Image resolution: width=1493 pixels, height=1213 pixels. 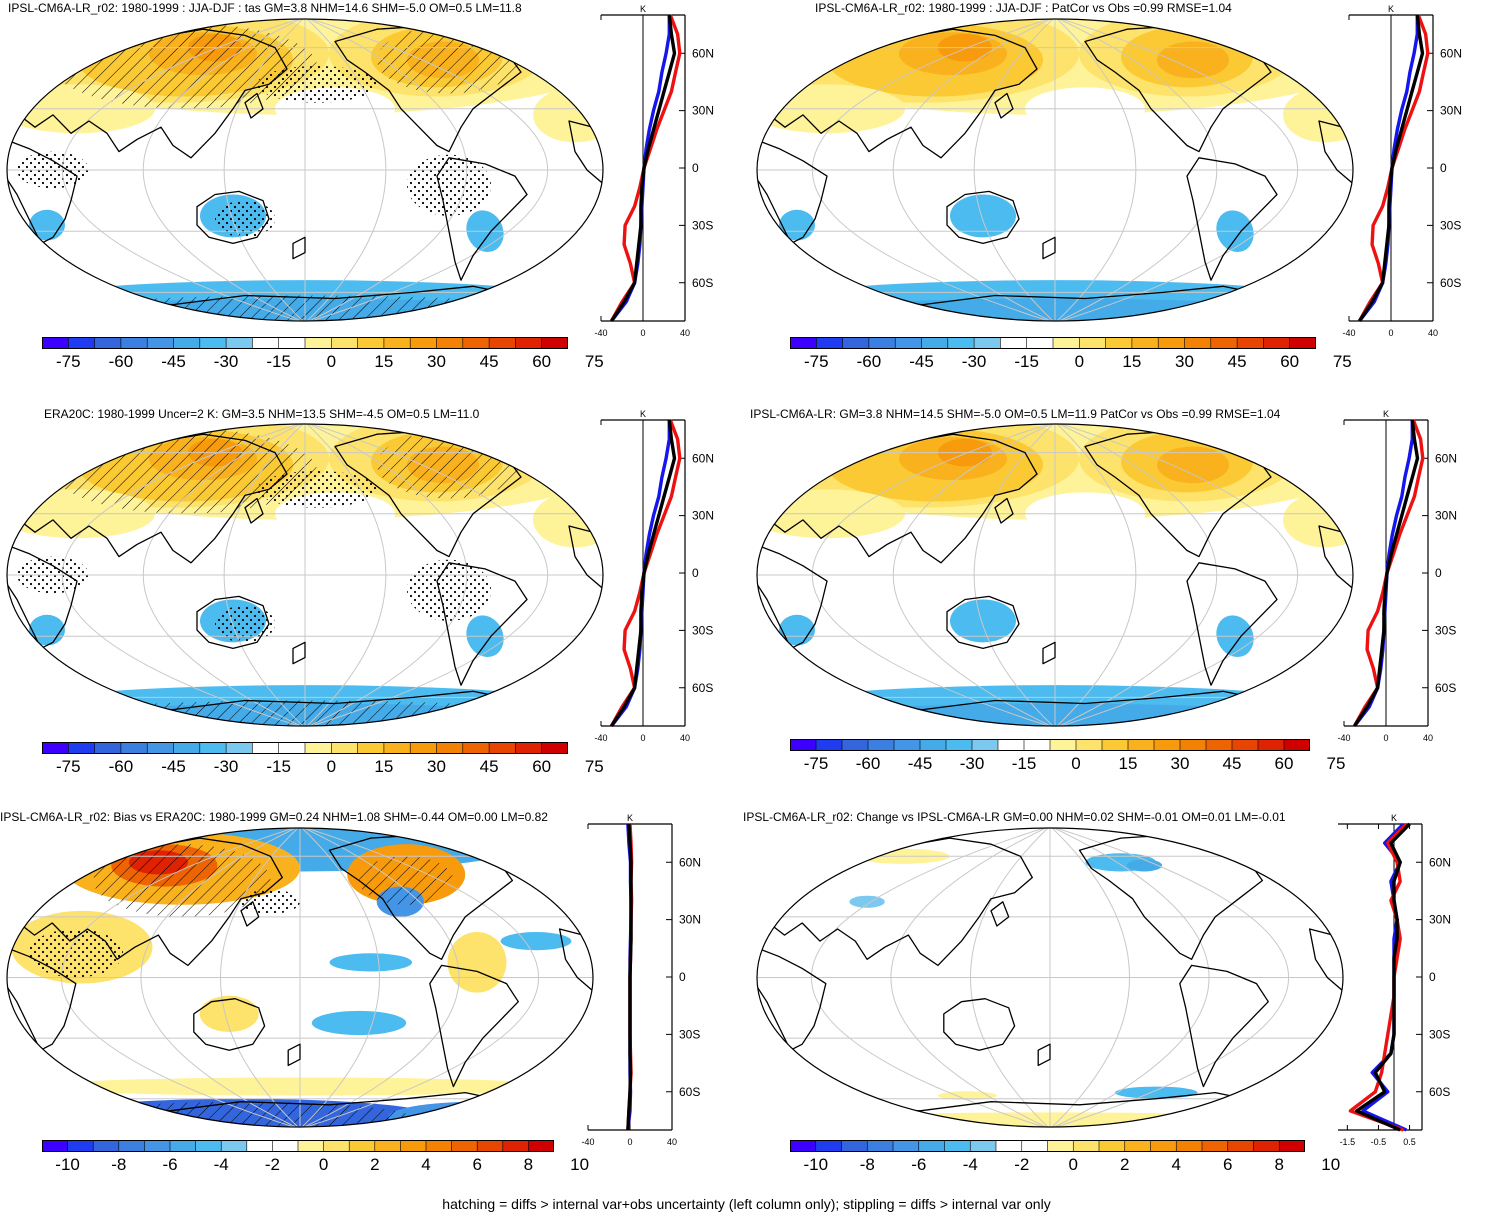 I want to click on colorbar-tick-label: -2, so click(x=272, y=1164).